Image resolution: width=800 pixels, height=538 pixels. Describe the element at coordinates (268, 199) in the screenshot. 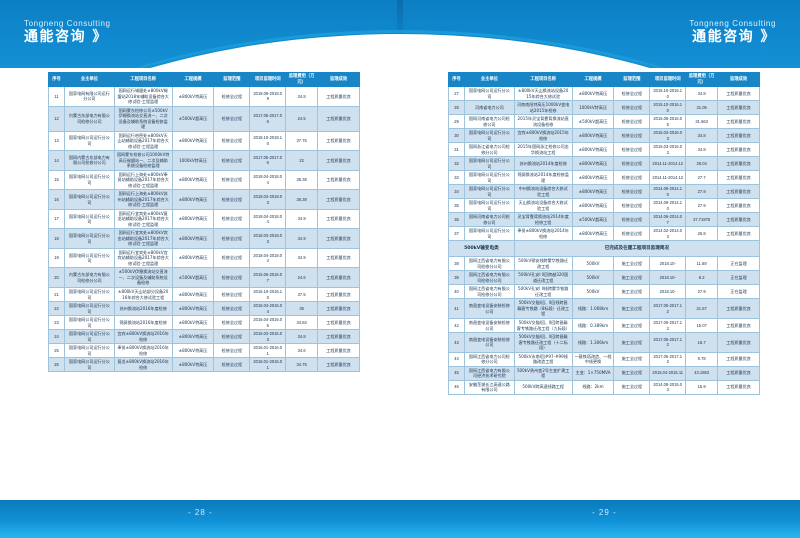

I see `cell-time: 2018.03-2018.03` at that location.